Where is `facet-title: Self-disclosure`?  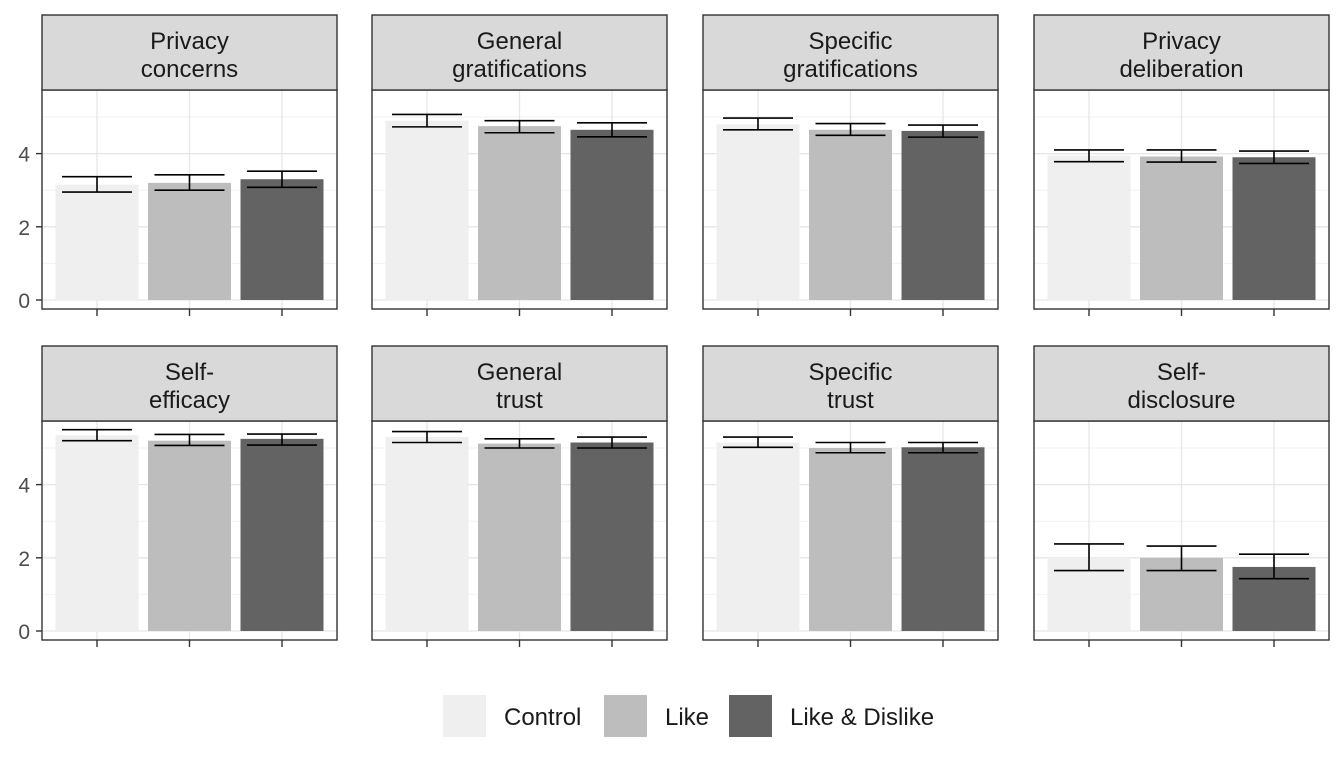 facet-title: Self-disclosure is located at coordinates (1181, 386).